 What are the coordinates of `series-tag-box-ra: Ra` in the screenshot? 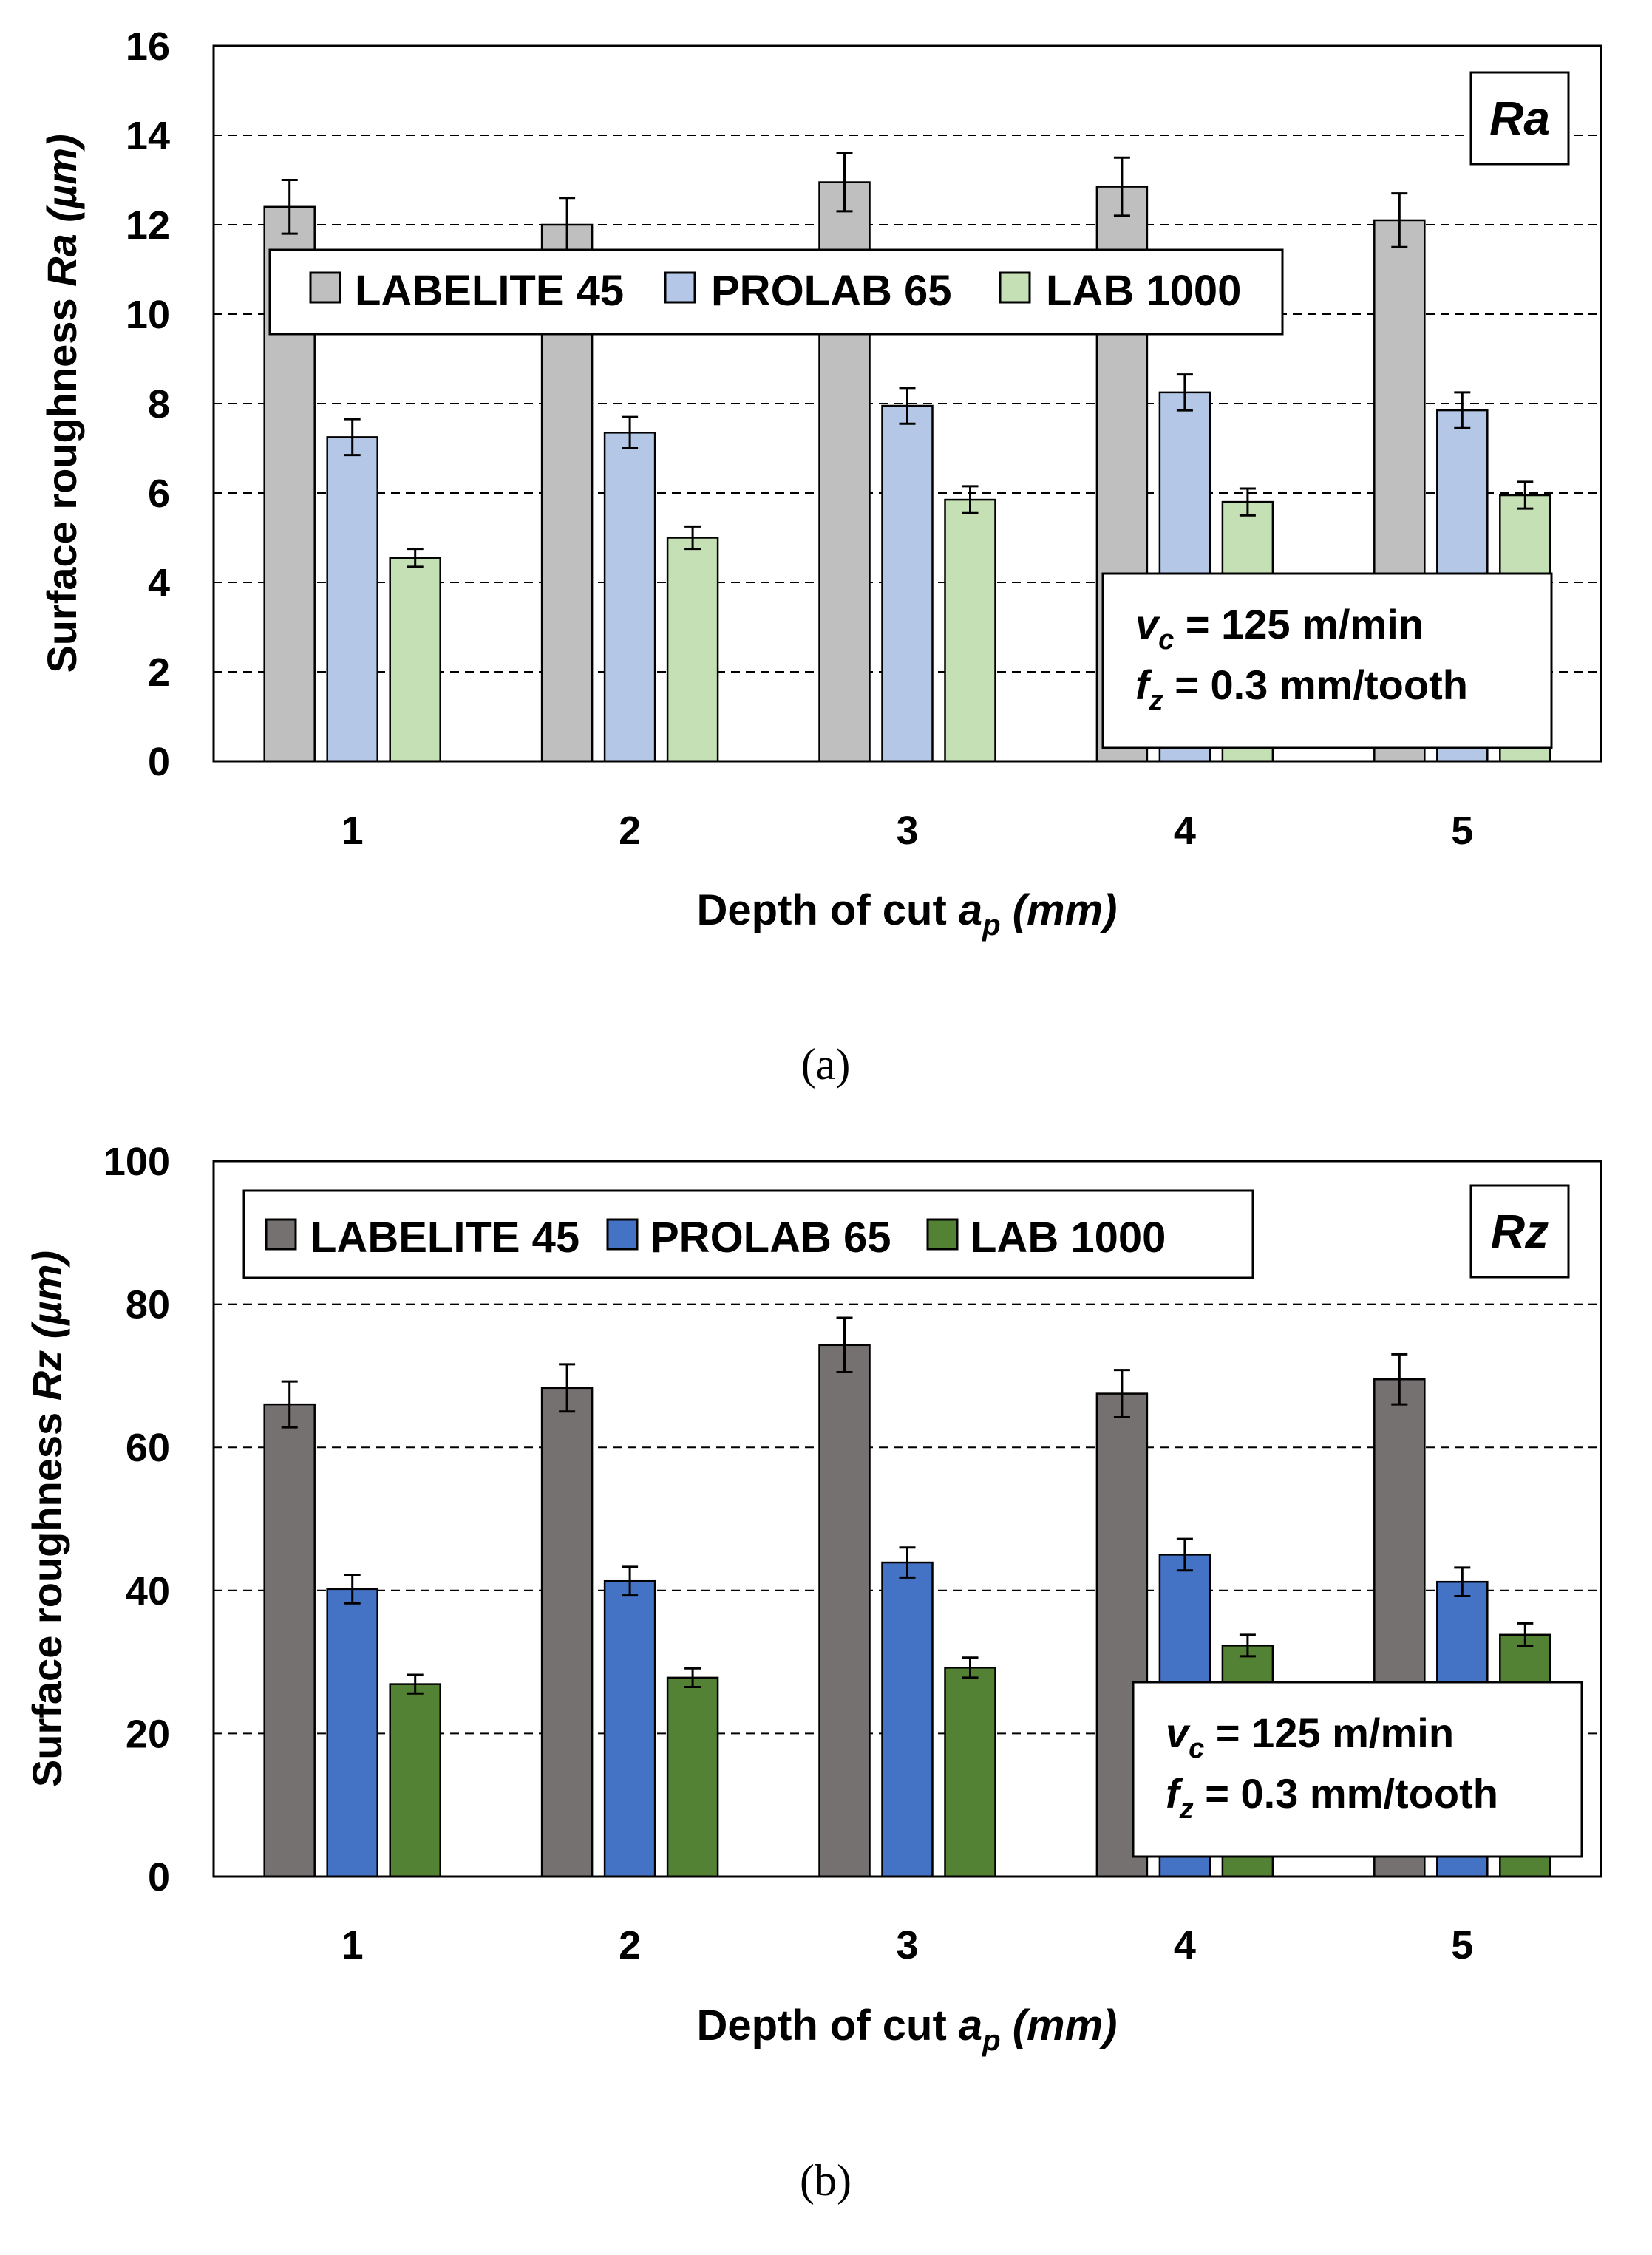 It's located at (1519, 118).